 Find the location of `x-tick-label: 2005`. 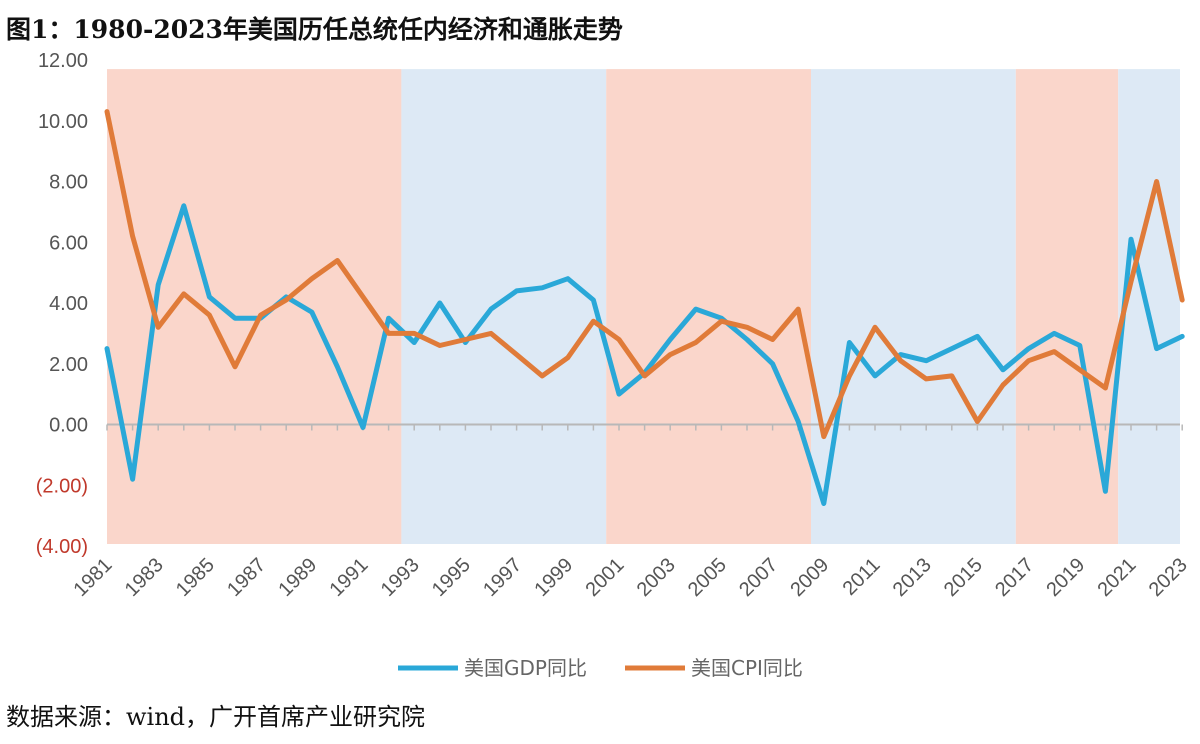

x-tick-label: 2005 is located at coordinates (707, 577).